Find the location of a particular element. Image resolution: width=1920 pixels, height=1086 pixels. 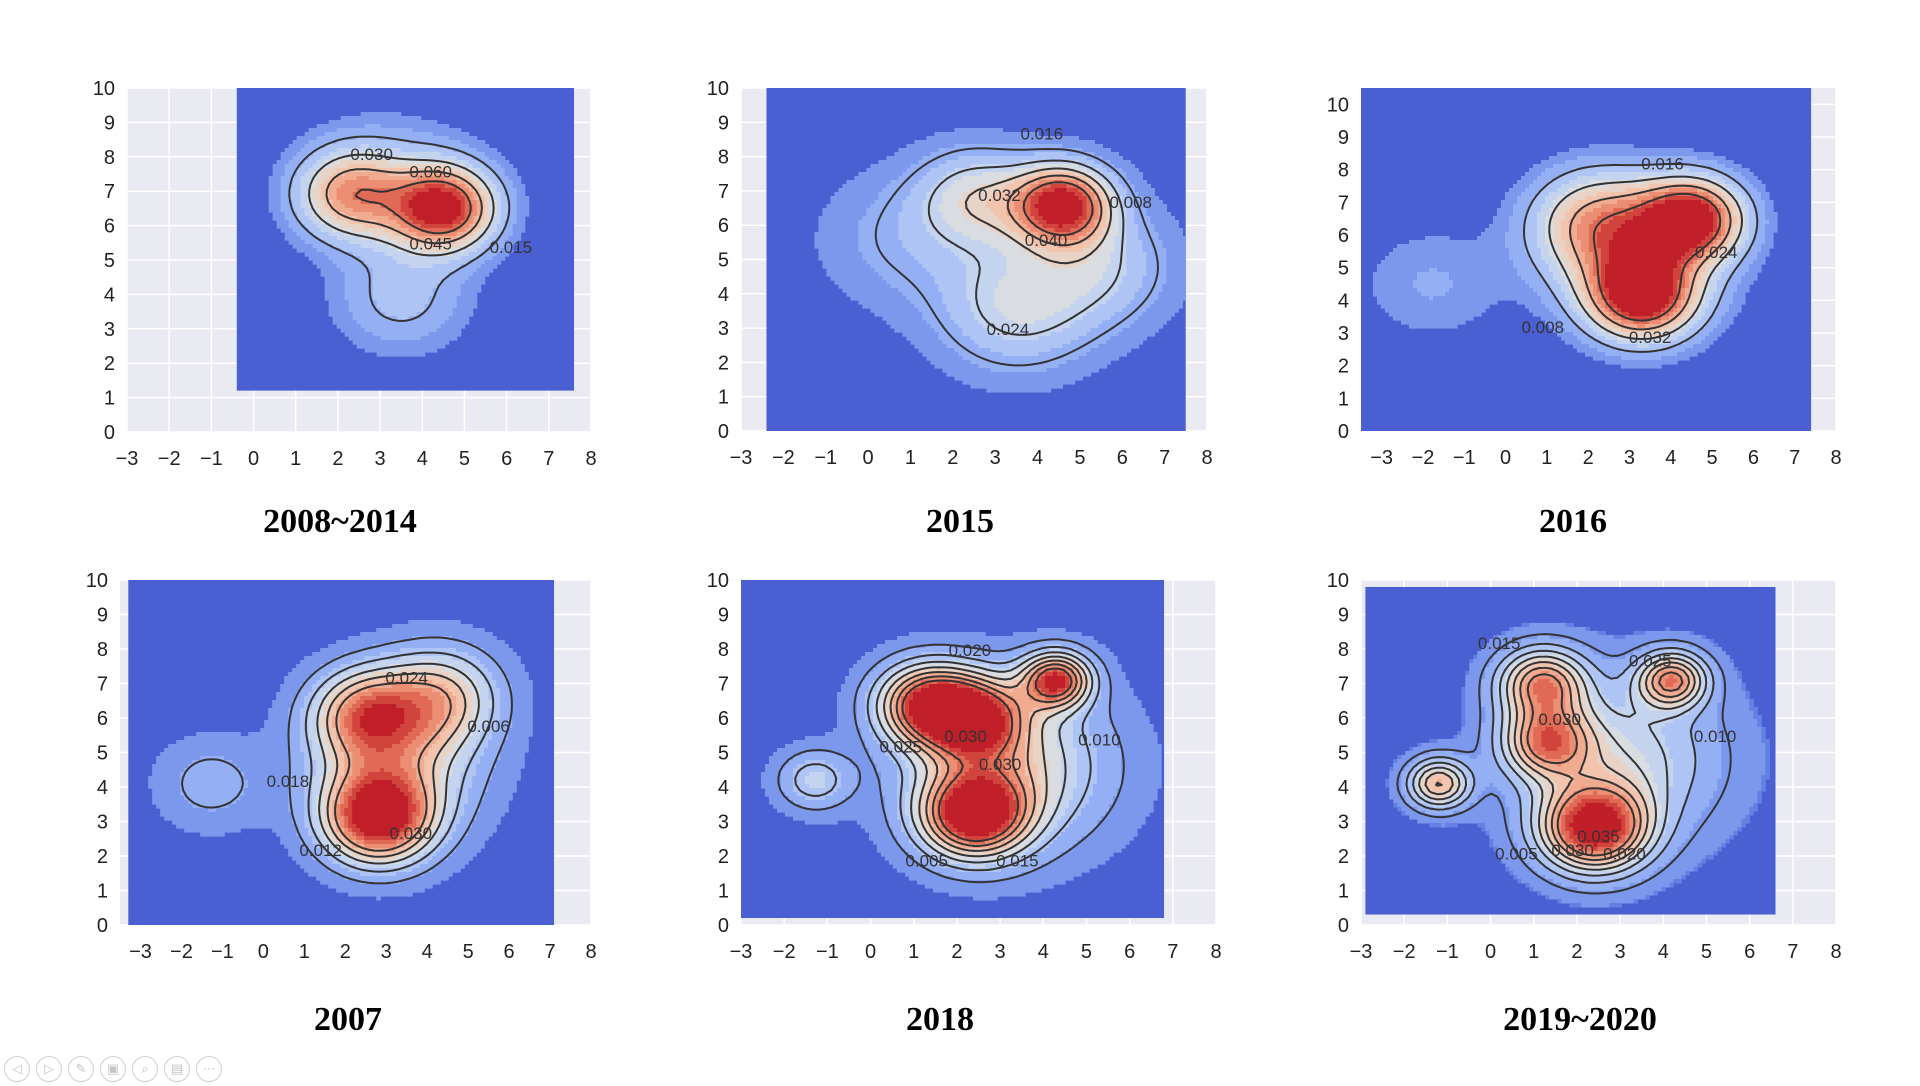

contour-label: 0.024 is located at coordinates (406, 678).